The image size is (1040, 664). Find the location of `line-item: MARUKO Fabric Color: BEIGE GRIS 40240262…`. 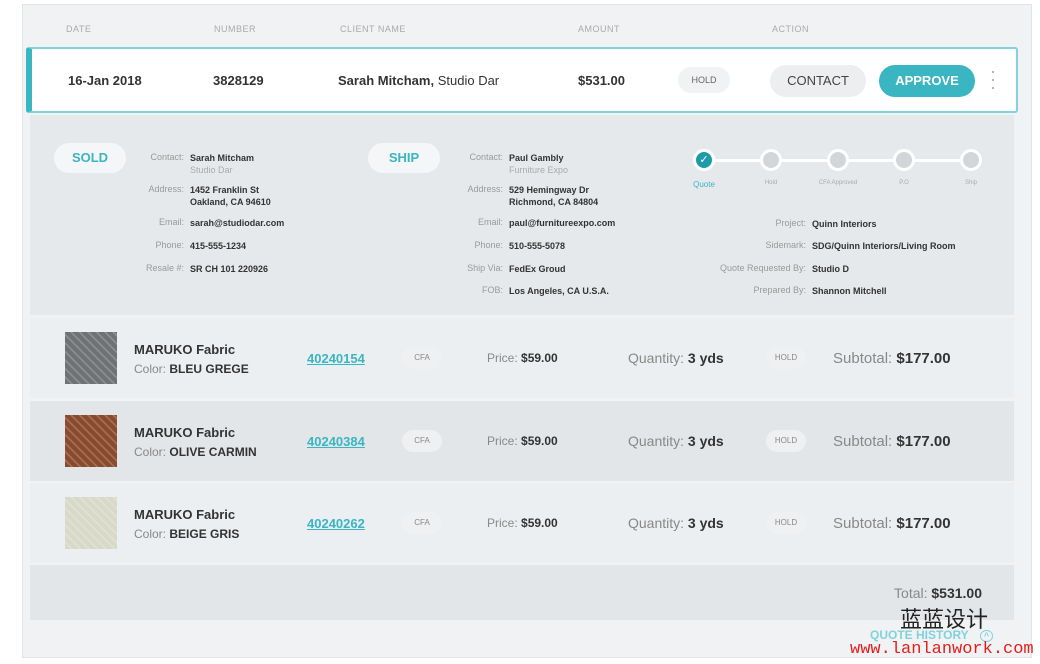

line-item: MARUKO Fabric Color: BEIGE GRIS 40240262… is located at coordinates (522, 523).